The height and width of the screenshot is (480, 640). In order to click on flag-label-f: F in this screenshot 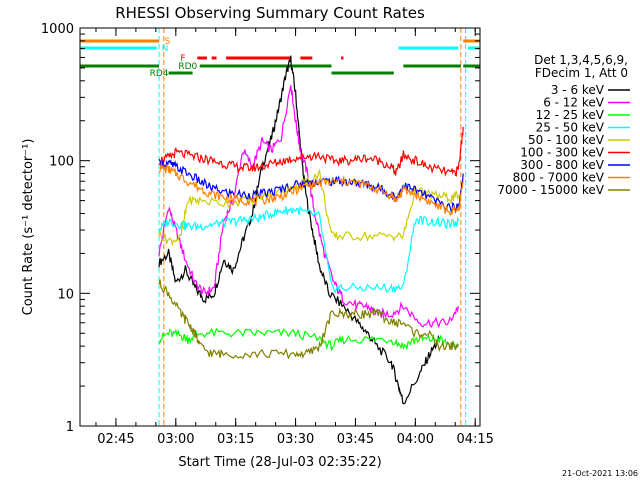, I will do `click(182, 59)`.